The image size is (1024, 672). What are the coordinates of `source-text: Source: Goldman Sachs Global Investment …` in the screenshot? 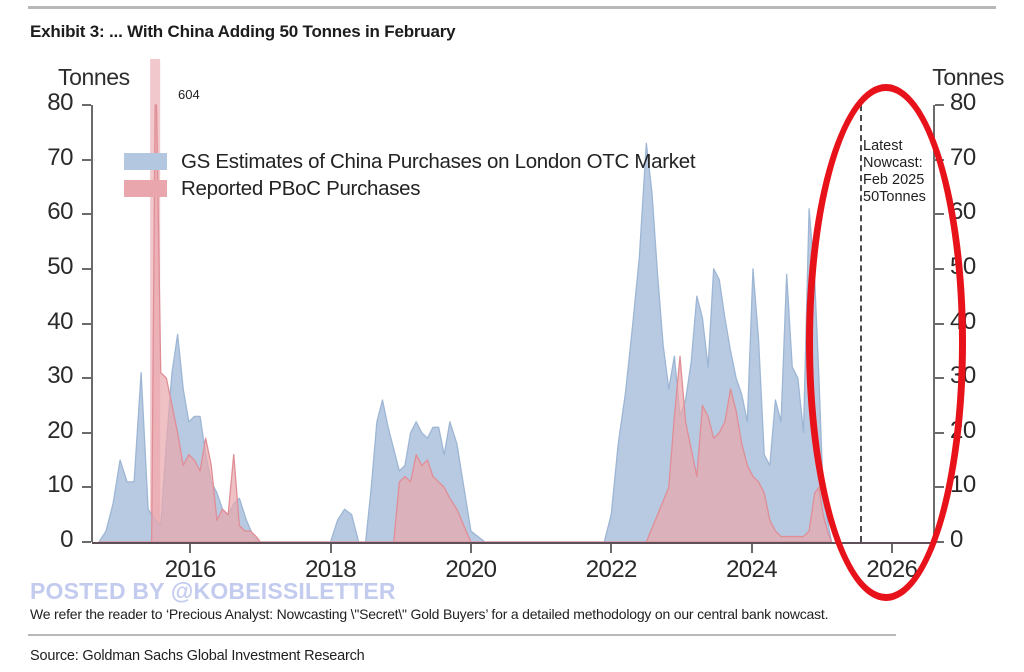 It's located at (197, 656).